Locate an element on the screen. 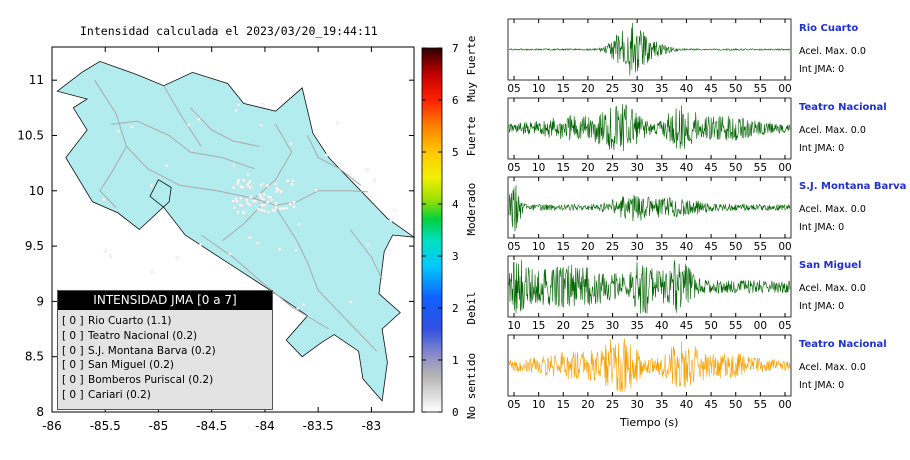  legend-item: [ 0 ] San Miguel (0.2) is located at coordinates (118, 365).